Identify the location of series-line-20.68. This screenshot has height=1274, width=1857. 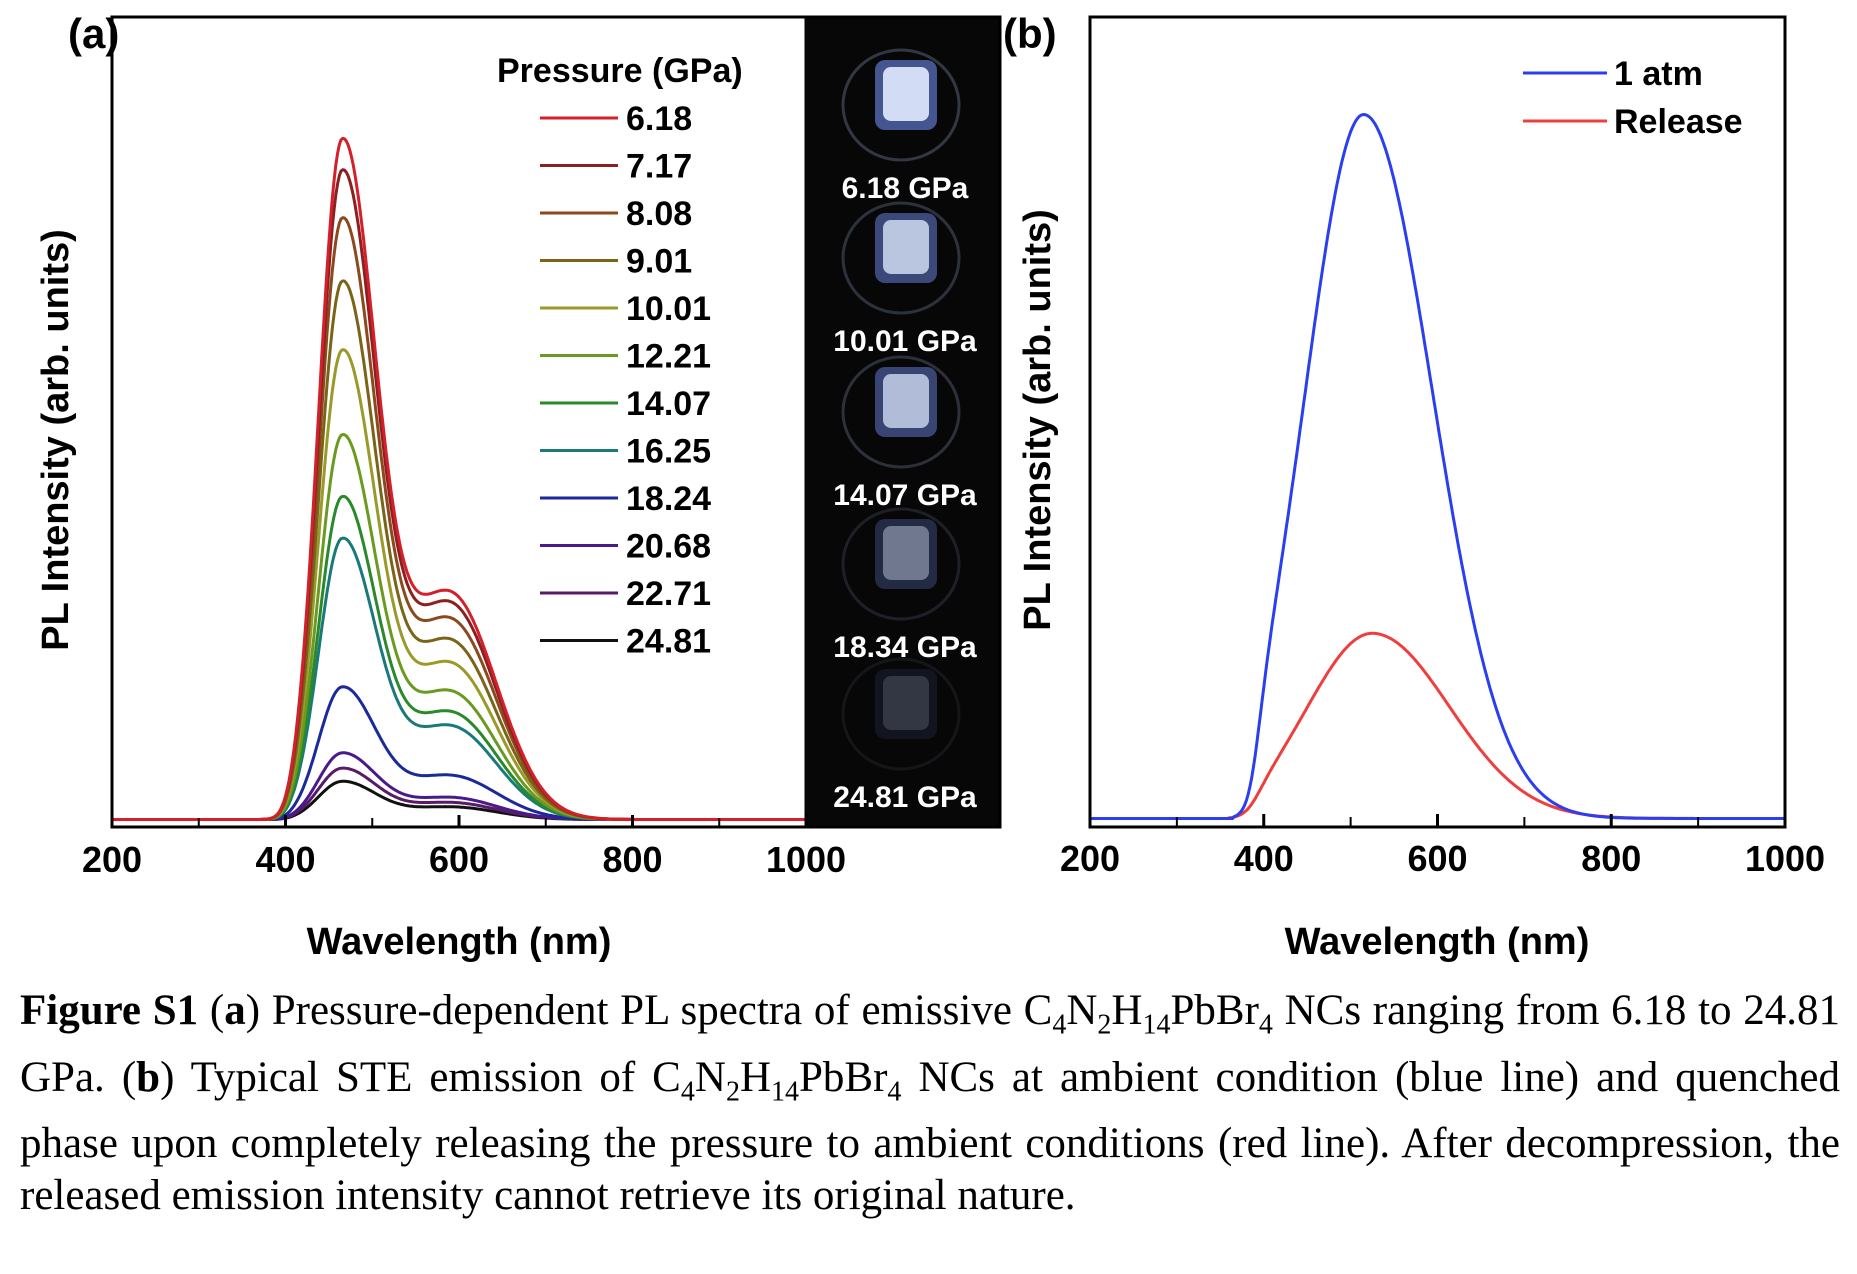
(459, 786).